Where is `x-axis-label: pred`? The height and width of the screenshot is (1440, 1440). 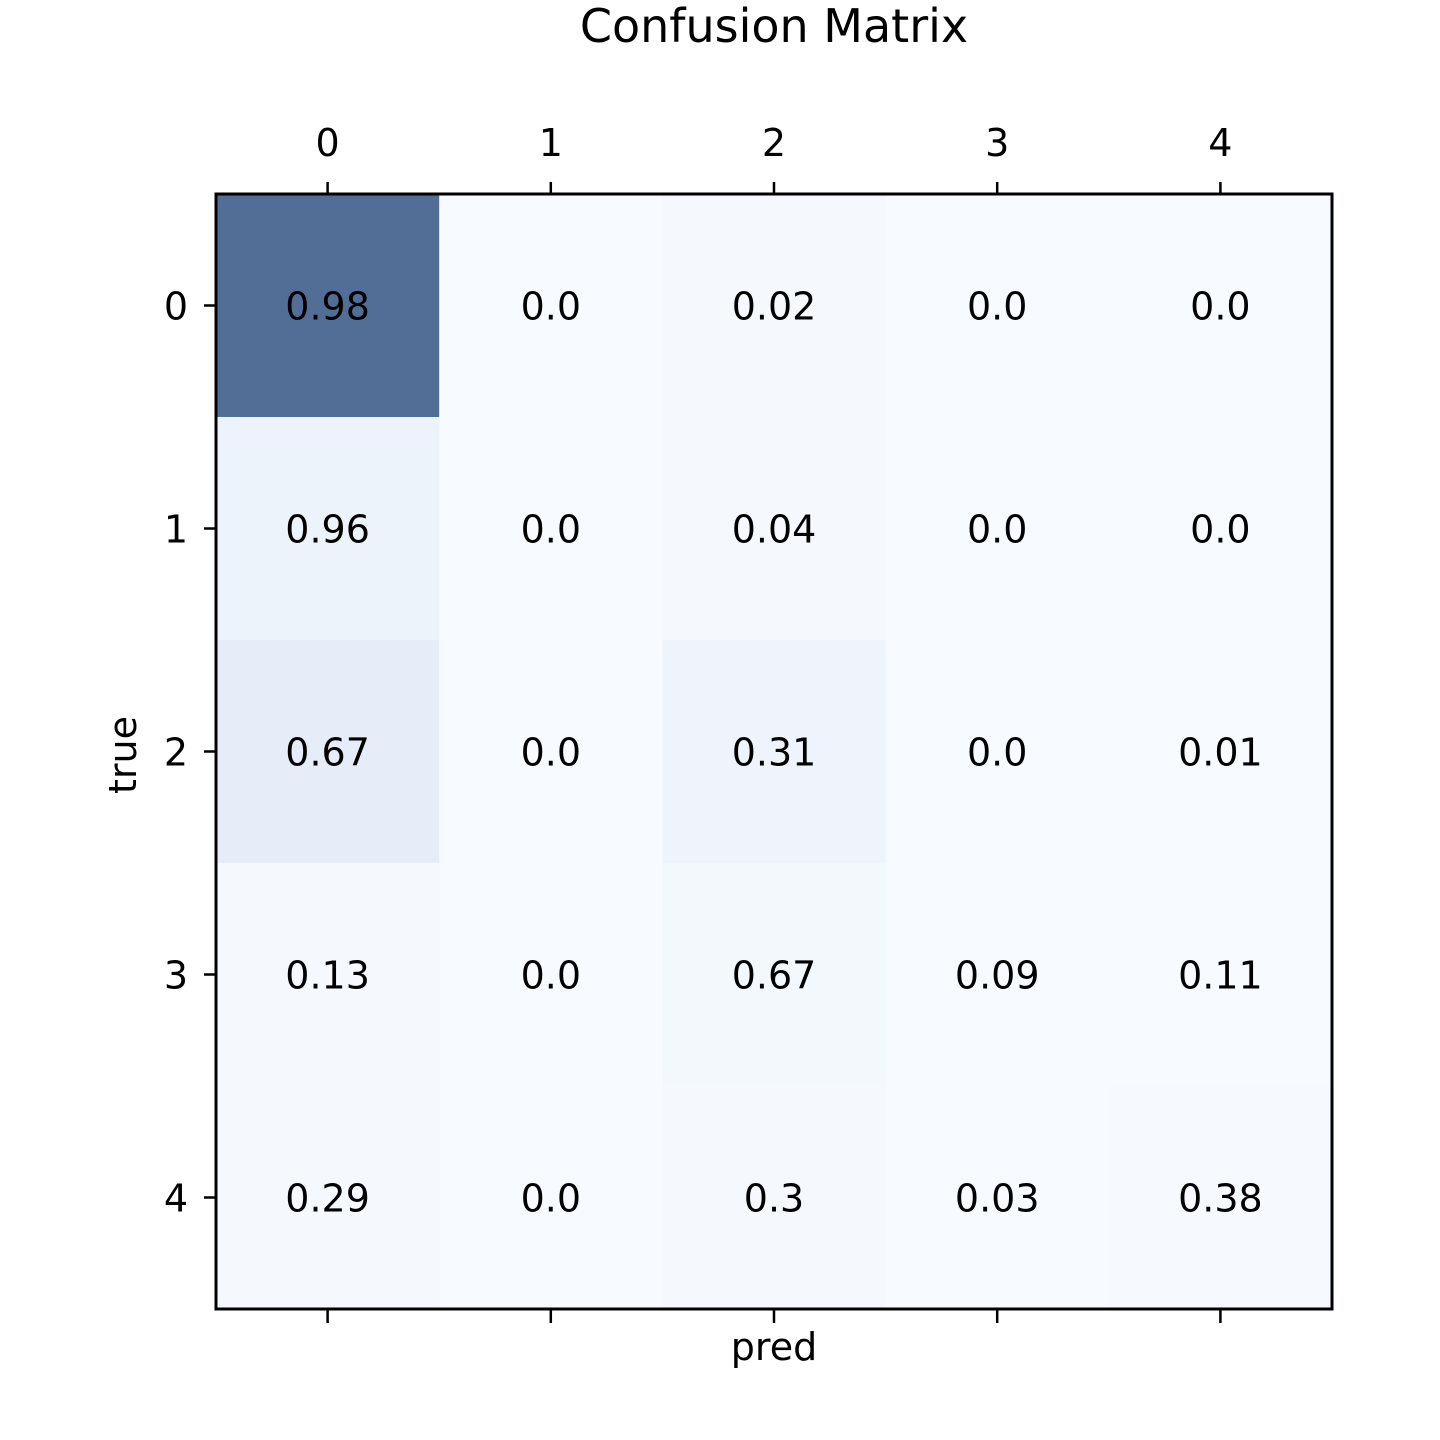 x-axis-label: pred is located at coordinates (774, 1347).